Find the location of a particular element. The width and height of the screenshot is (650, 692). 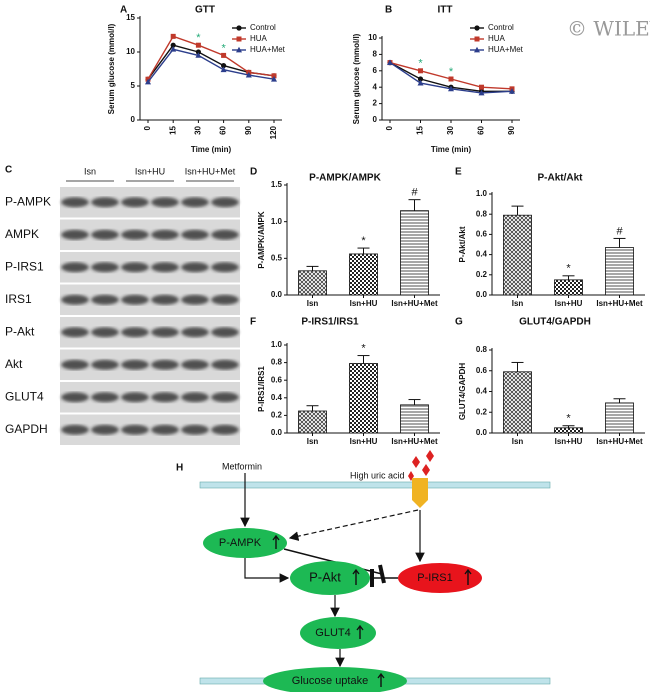

x-tick-label: 30 is located at coordinates (198, 129).